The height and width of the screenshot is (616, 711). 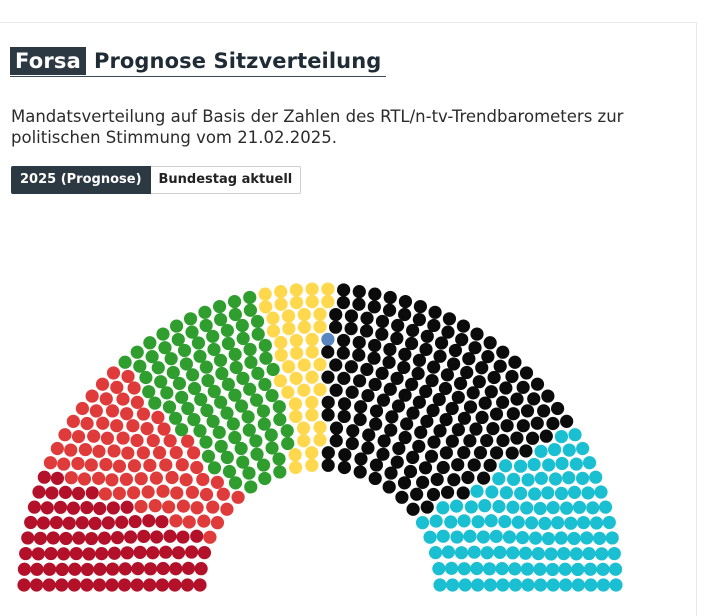 What do you see at coordinates (81, 180) in the screenshot?
I see `tab-2025-prognose: 2025 (Prognose)` at bounding box center [81, 180].